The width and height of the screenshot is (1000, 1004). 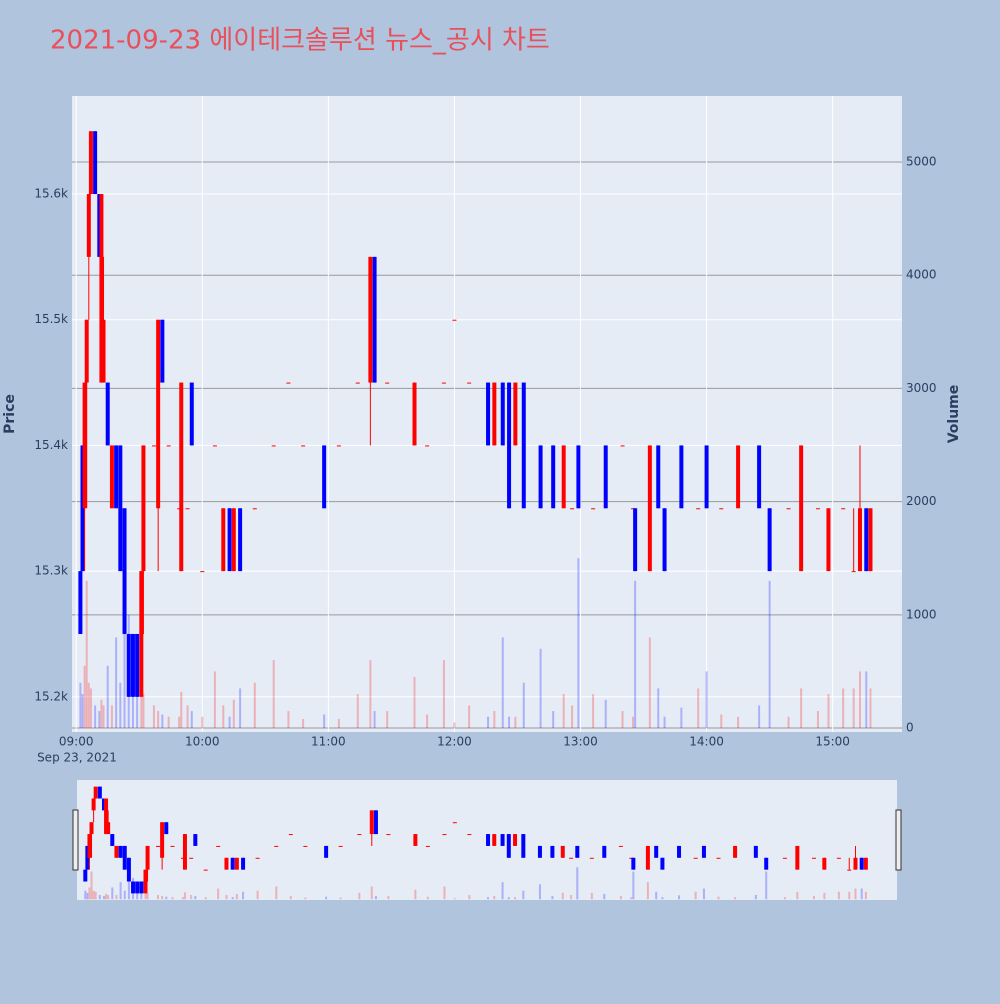 I want to click on y2-tick-label: 0, so click(x=910, y=728).